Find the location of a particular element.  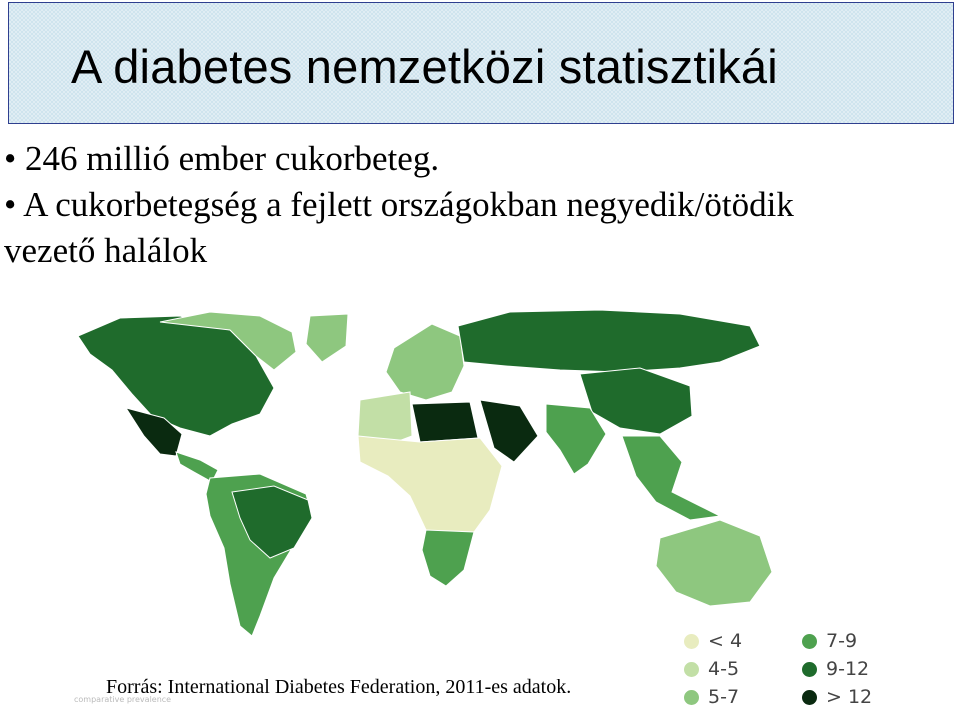

slide-title: A diabetes nemzetközi statisztikái is located at coordinates (424, 66).